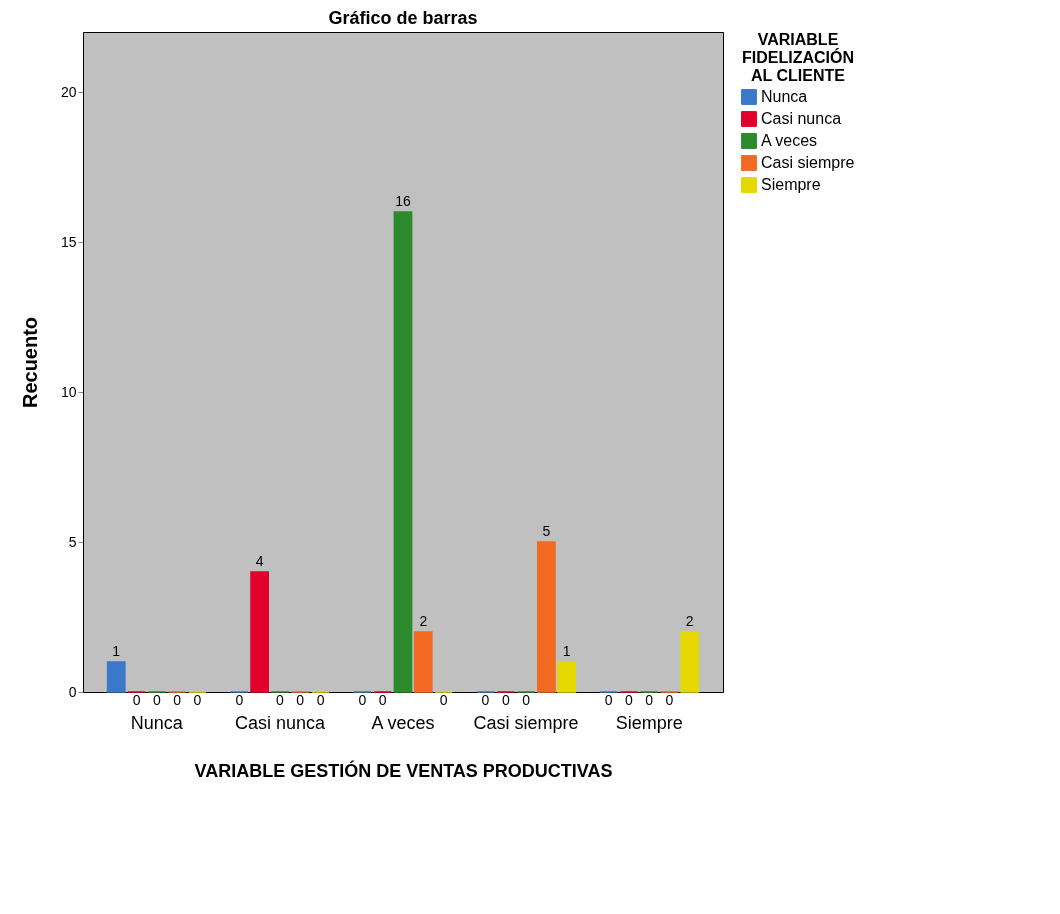 The image size is (1060, 914). I want to click on legend-label: Casi nunca, so click(801, 118).